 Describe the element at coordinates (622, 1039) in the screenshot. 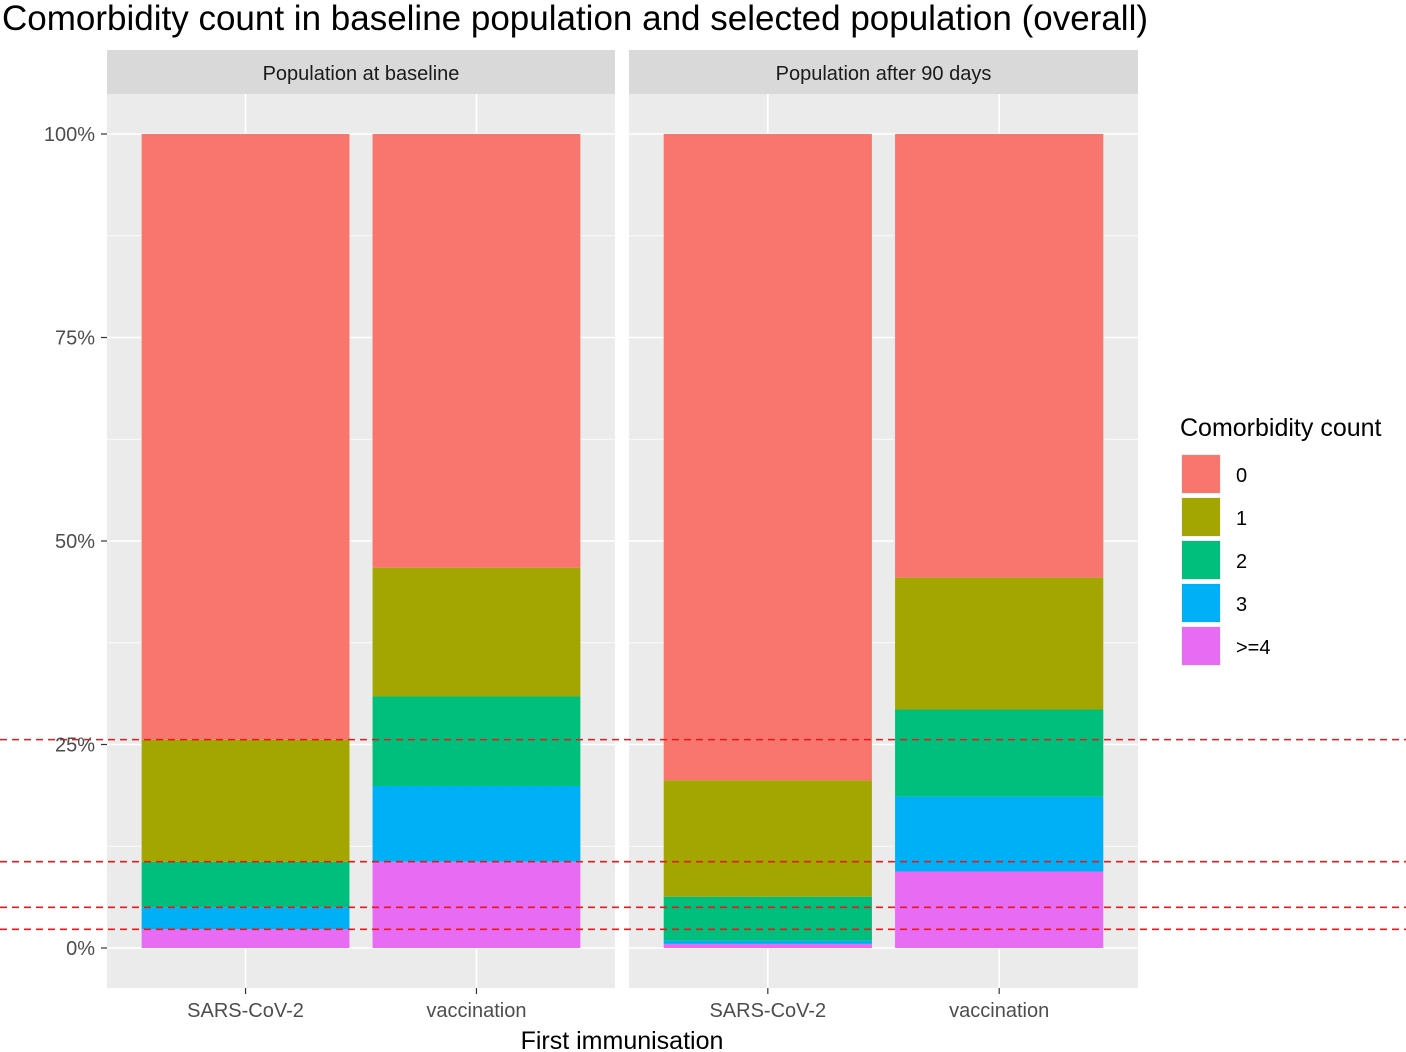

I see `x-axis-title: First immunisation` at that location.